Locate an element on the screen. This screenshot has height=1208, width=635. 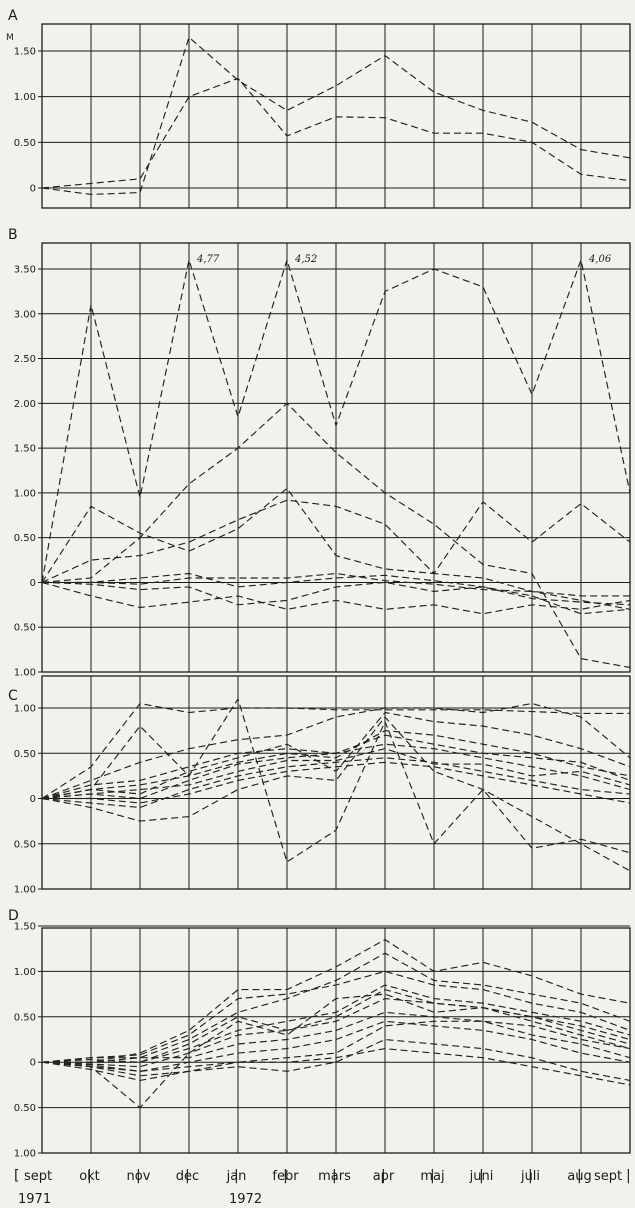
unit-label: M is located at coordinates (10, 38).